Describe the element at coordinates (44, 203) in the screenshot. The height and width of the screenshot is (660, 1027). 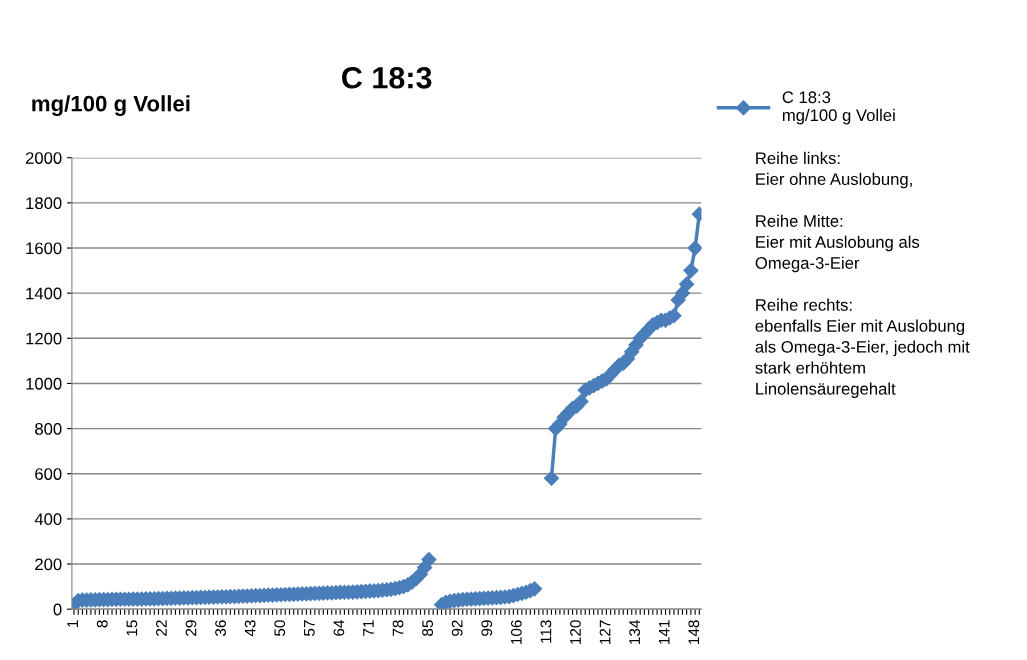
I see `y-tick-label: 1800` at that location.